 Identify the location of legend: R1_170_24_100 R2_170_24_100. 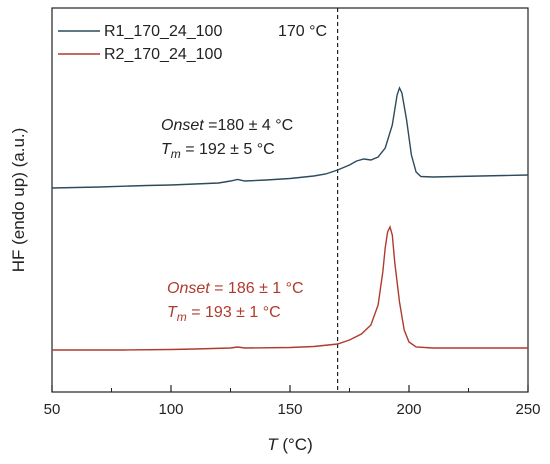
(140, 43).